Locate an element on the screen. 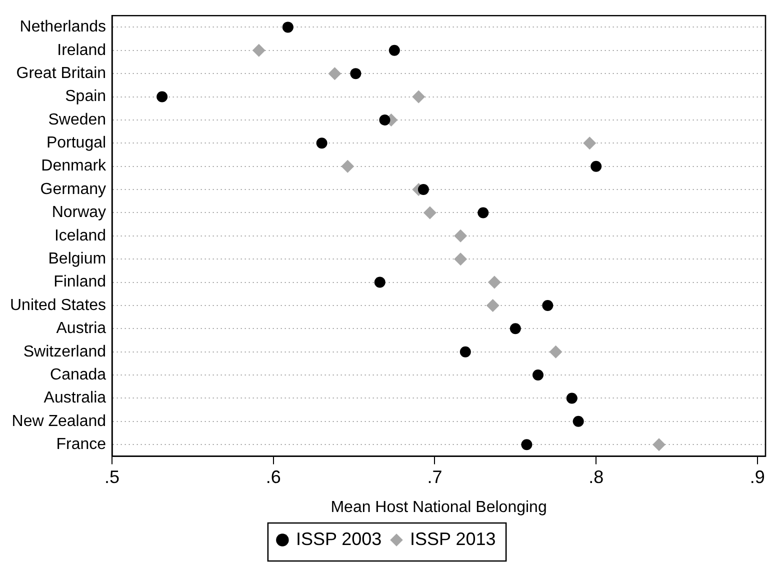 This screenshot has height=565, width=772. y-tick-label: United States is located at coordinates (58, 305).